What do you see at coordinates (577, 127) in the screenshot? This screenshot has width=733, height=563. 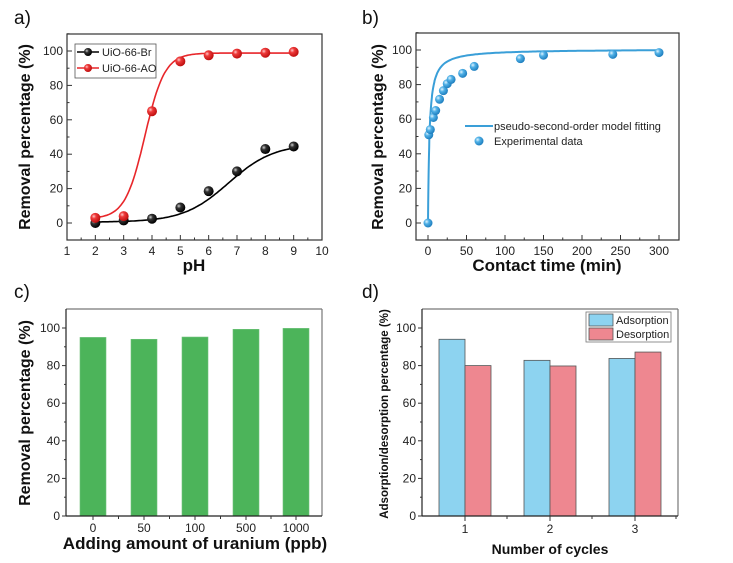 I see `legend-label-fit: pseudo-second-order model fitting` at bounding box center [577, 127].